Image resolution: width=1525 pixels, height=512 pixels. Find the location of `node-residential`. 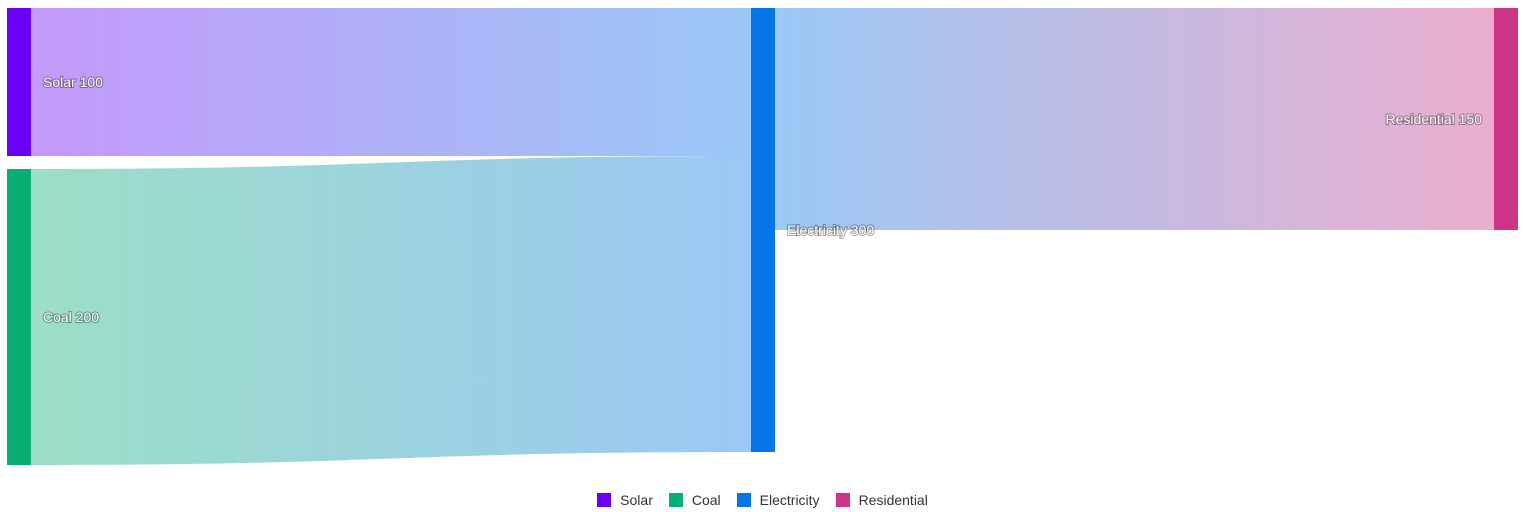

node-residential is located at coordinates (1506, 119).